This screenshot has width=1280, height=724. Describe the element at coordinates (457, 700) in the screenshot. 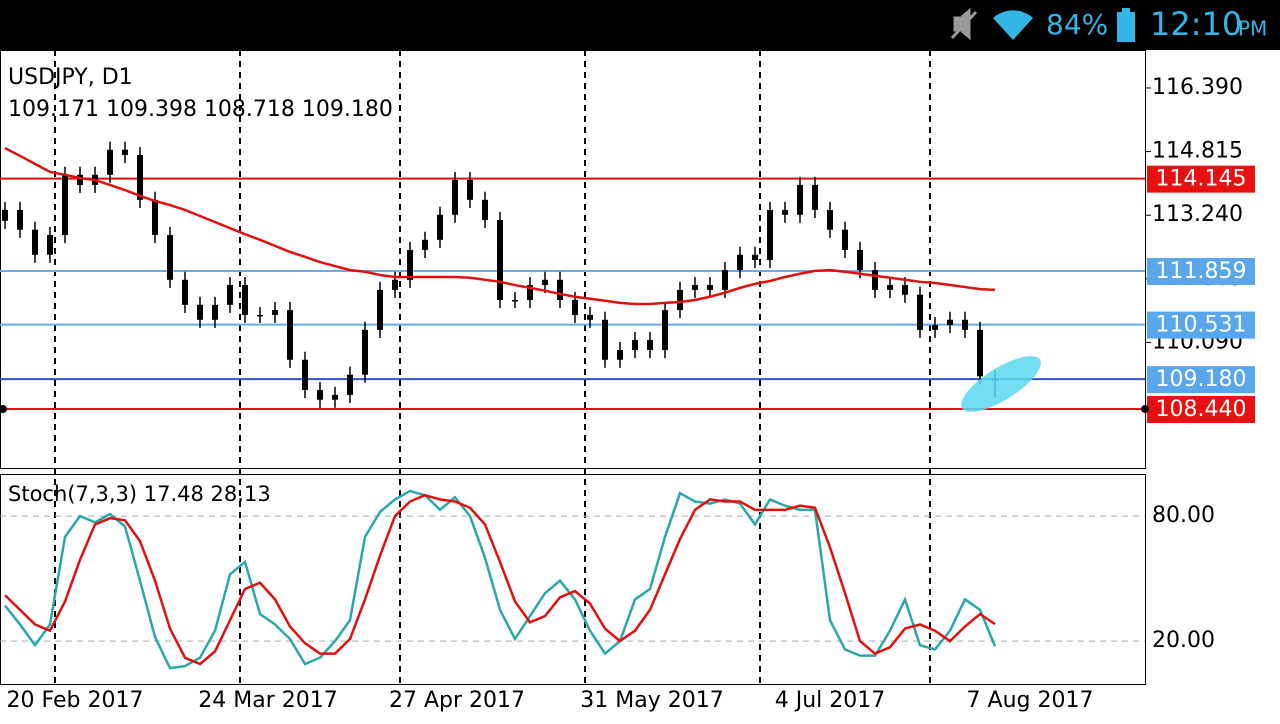

I see `x-tick-label: 27 Apr 2017` at that location.